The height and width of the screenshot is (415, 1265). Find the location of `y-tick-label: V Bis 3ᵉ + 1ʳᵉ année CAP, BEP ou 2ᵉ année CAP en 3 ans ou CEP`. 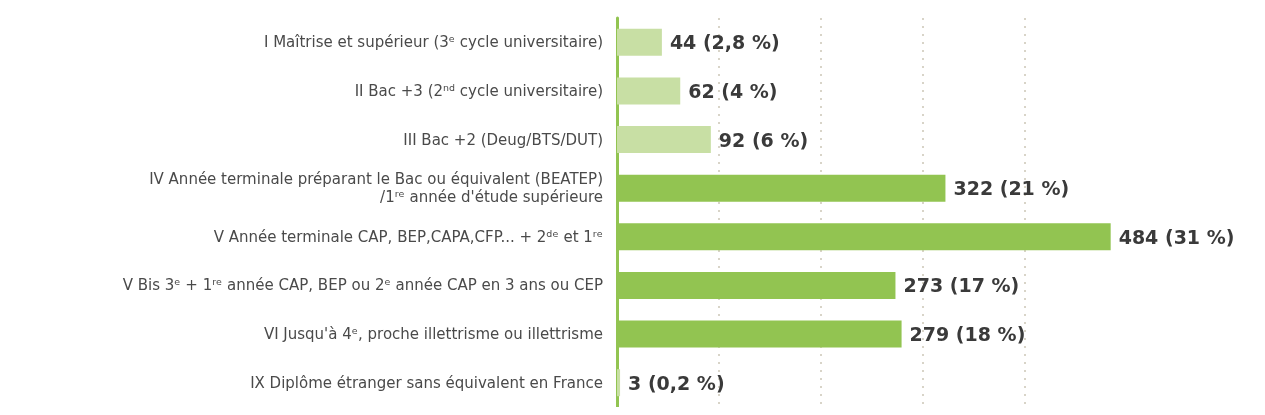

y-tick-label: V Bis 3ᵉ + 1ʳᵉ année CAP, BEP ou 2ᵉ année CAP en 3 ans ou CEP is located at coordinates (362, 285).